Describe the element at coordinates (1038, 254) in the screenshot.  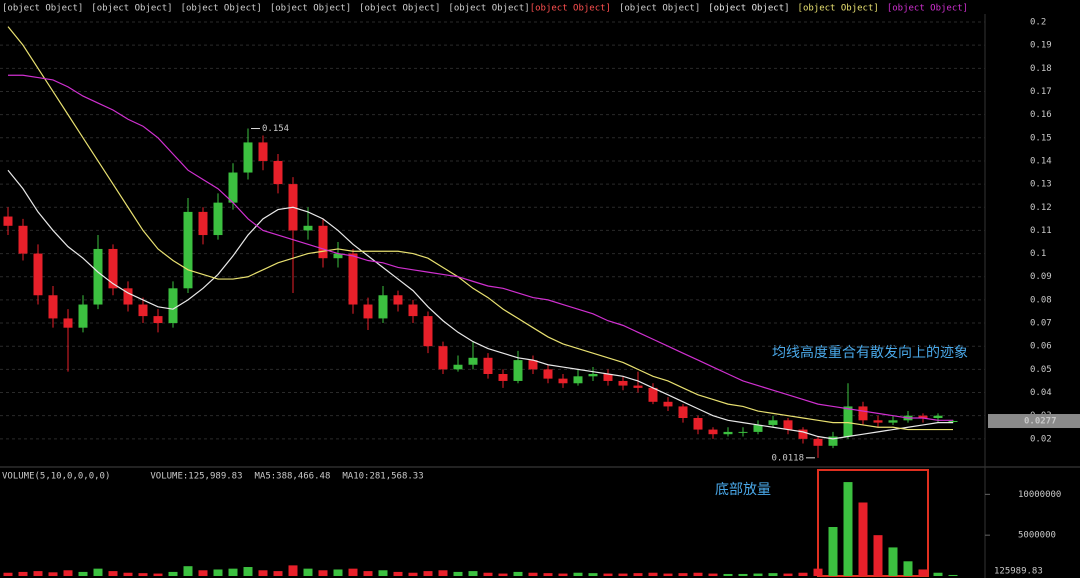
I see `y-tick-label: 0.1` at that location.